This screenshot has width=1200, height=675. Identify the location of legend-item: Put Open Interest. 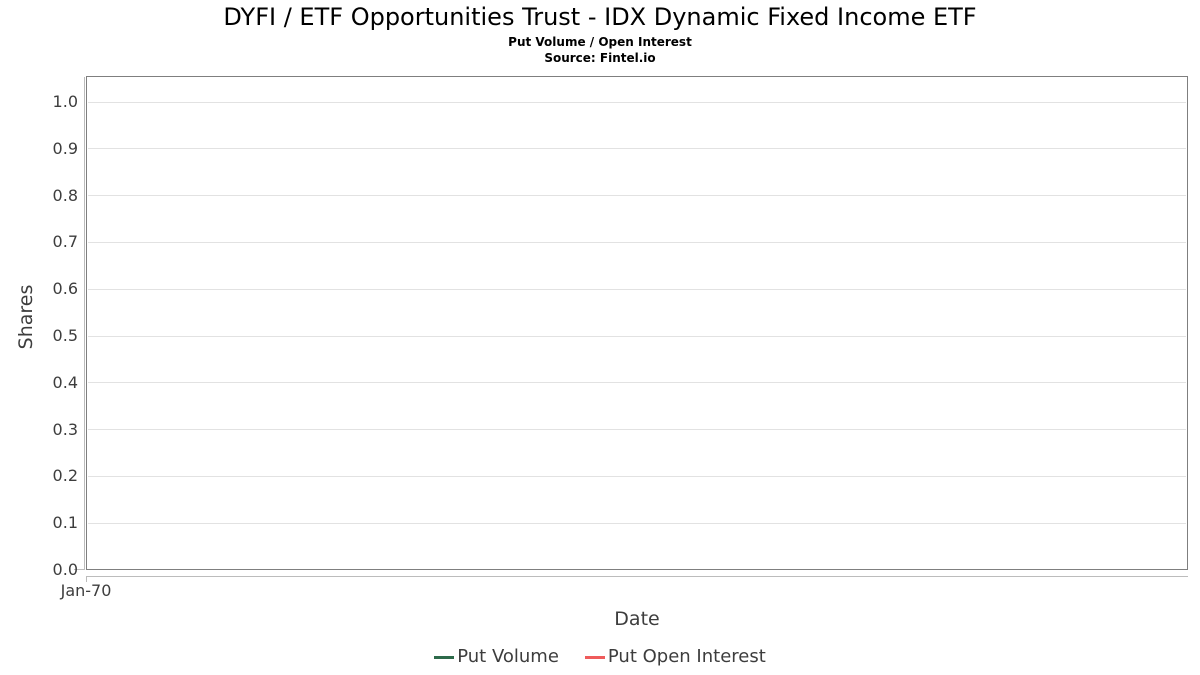
(675, 657).